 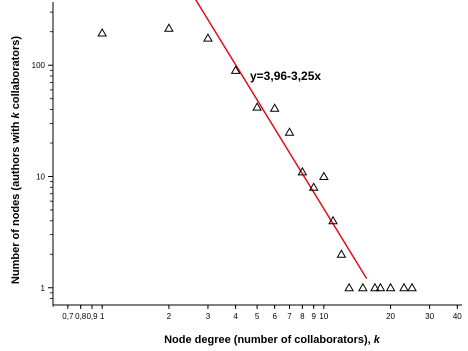 What do you see at coordinates (313, 316) in the screenshot?
I see `x-tick-label: 9` at bounding box center [313, 316].